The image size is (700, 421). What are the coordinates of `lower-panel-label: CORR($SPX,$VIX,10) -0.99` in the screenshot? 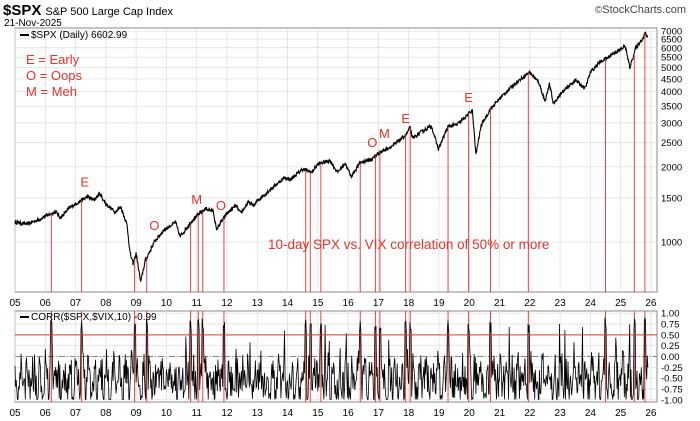 It's located at (88, 317).